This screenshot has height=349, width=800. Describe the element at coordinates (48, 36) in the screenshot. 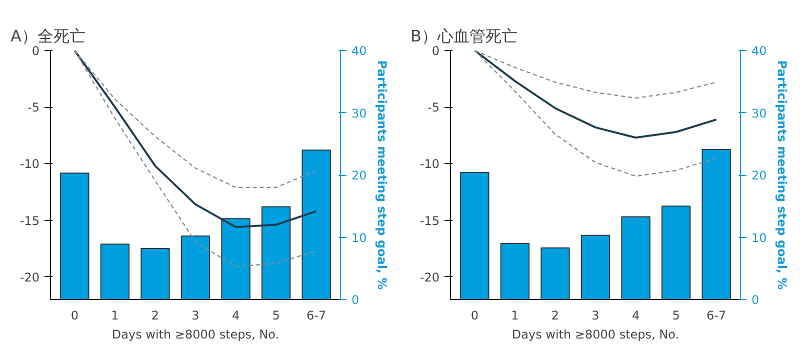

I see `chart-title: A）全死亡` at that location.